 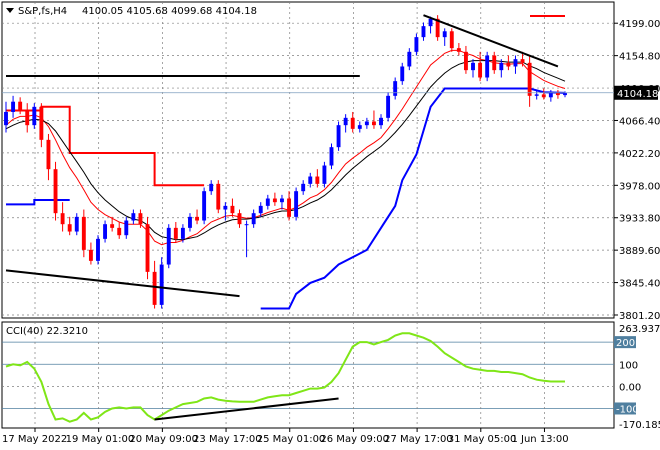 I want to click on time-tick-label: 26 May 09:00, so click(x=354, y=439).